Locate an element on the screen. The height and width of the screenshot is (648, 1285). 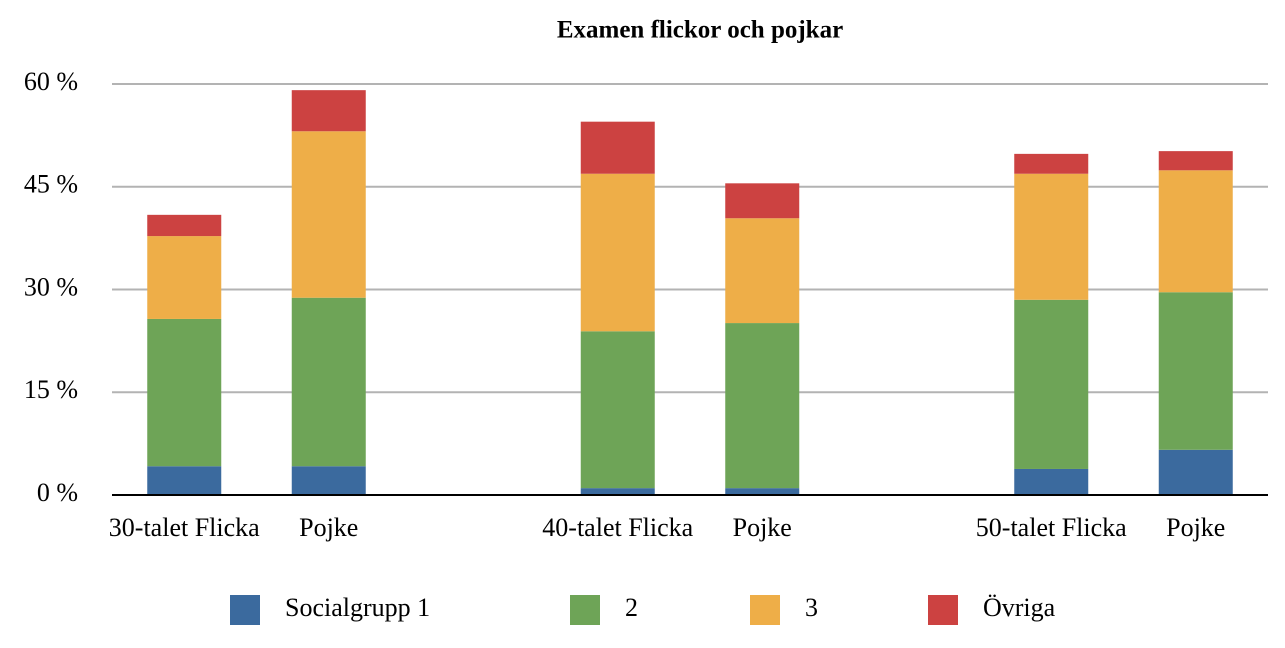
y-tick-label: 0 % is located at coordinates (57, 492).